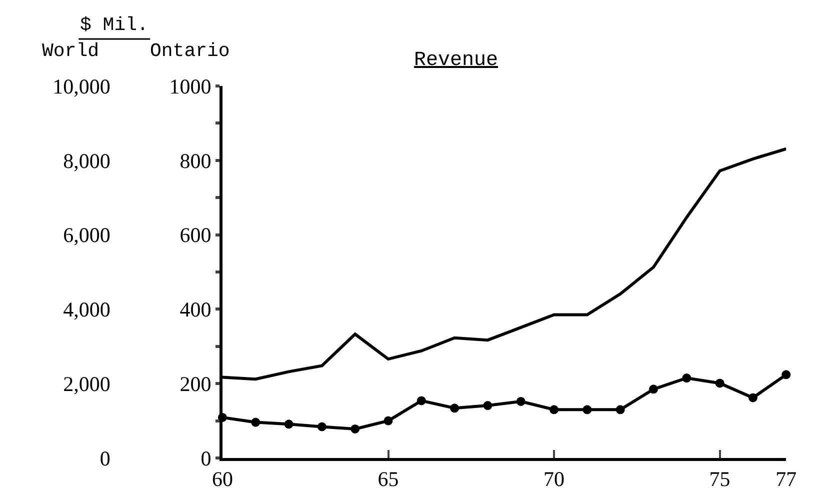 Image resolution: width=816 pixels, height=500 pixels. Describe the element at coordinates (86, 310) in the screenshot. I see `y2-tick-label: 4,000` at that location.